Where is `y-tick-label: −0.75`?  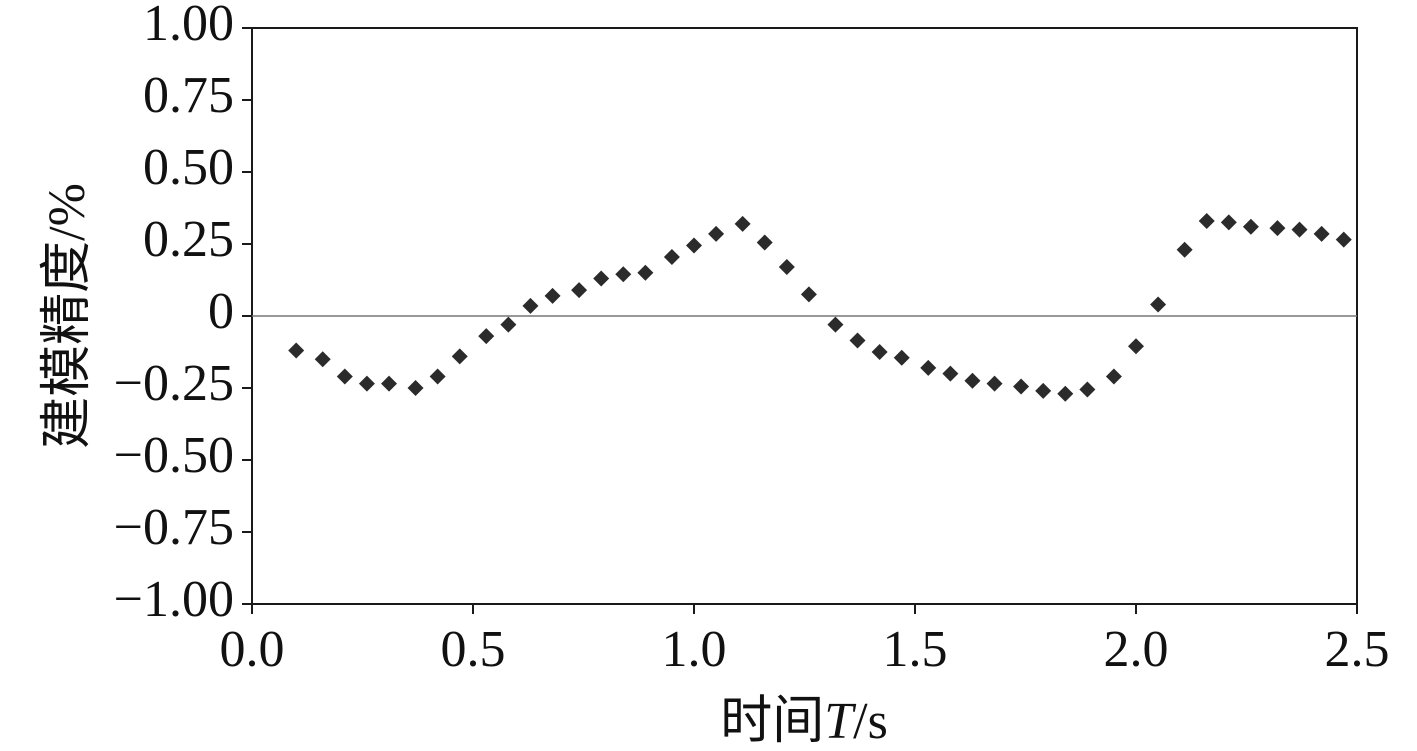 y-tick-label: −0.75 is located at coordinates (174, 527).